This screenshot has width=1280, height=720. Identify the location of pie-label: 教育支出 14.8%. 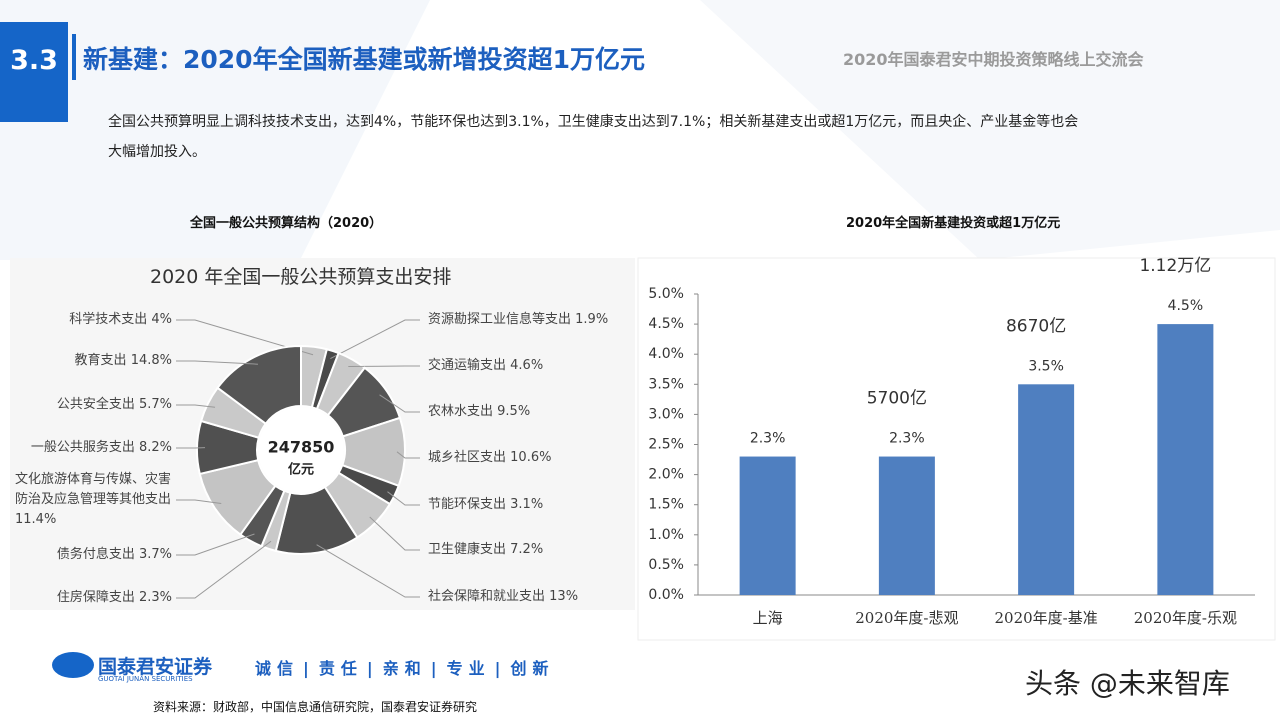
(123, 361).